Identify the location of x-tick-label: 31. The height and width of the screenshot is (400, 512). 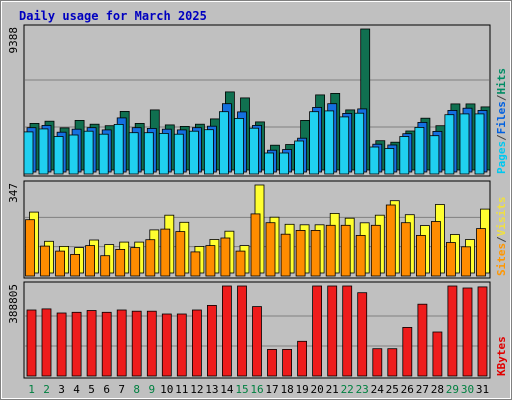
(482, 389).